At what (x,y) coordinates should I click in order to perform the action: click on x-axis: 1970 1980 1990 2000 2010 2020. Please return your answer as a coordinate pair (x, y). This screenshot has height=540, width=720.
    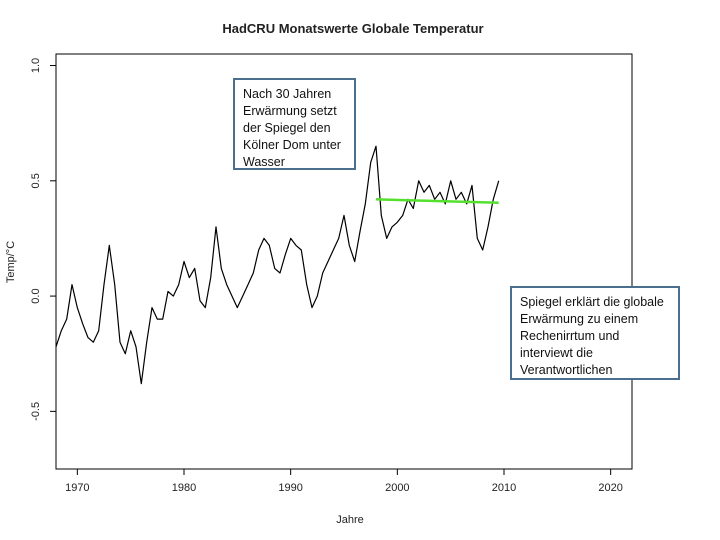
    Looking at the image, I should click on (344, 481).